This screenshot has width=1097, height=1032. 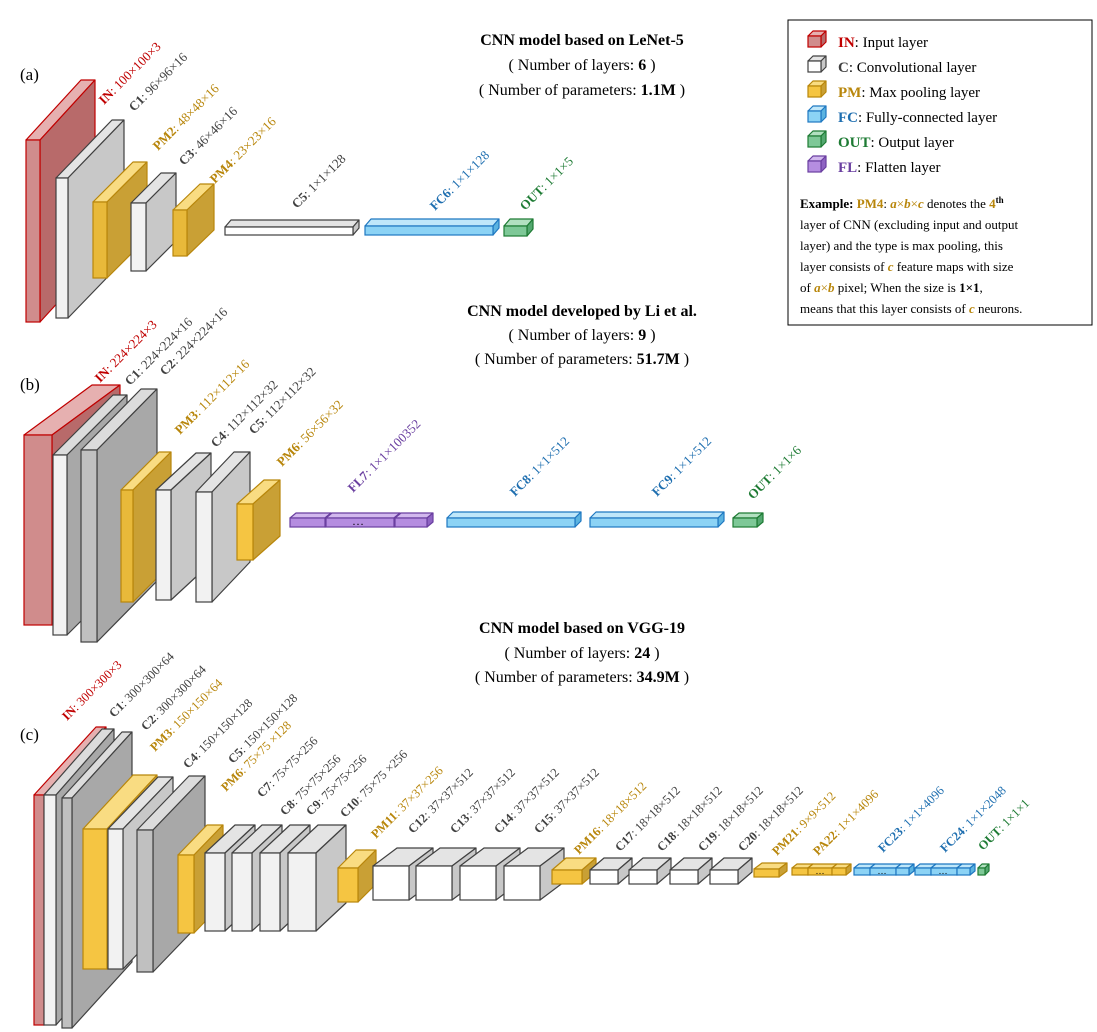 I want to click on panel-c-layers: ( Number of layers: 24 ), so click(x=581, y=653).